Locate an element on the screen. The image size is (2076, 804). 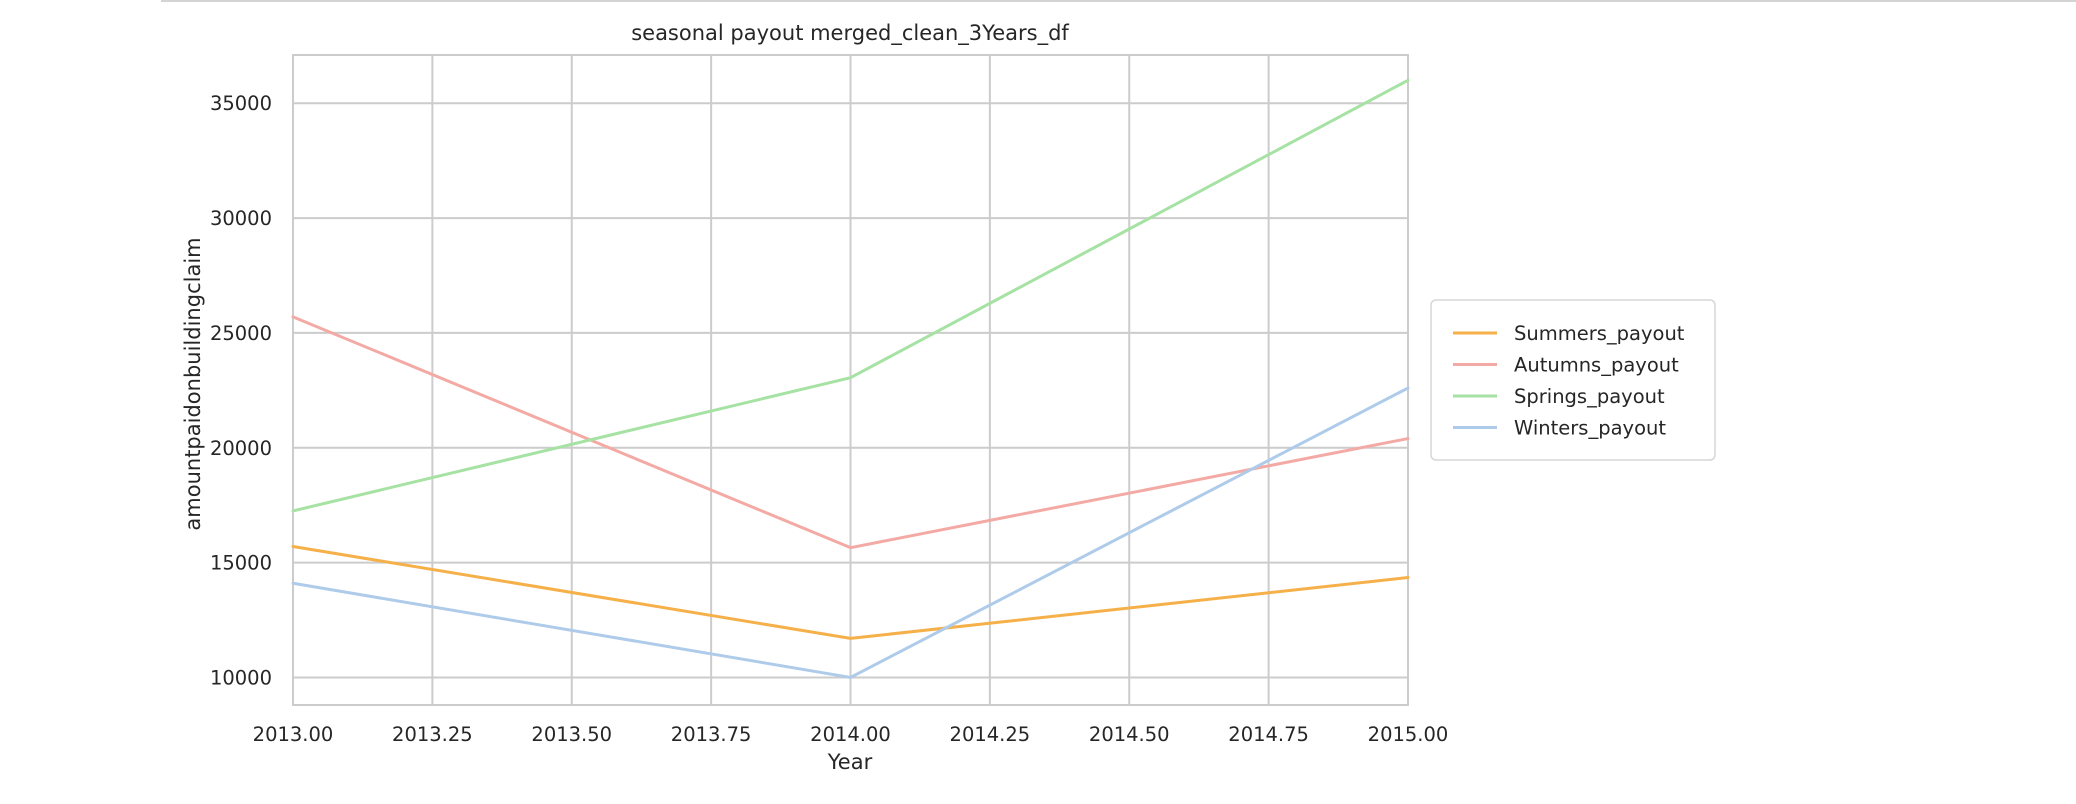
x-tick-label: 2015.00 is located at coordinates (1408, 734).